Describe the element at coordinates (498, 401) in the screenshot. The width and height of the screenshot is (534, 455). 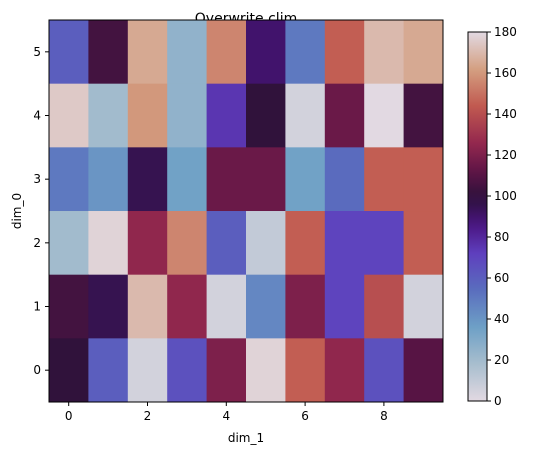
I see `colorbar-tick-label: 0` at that location.